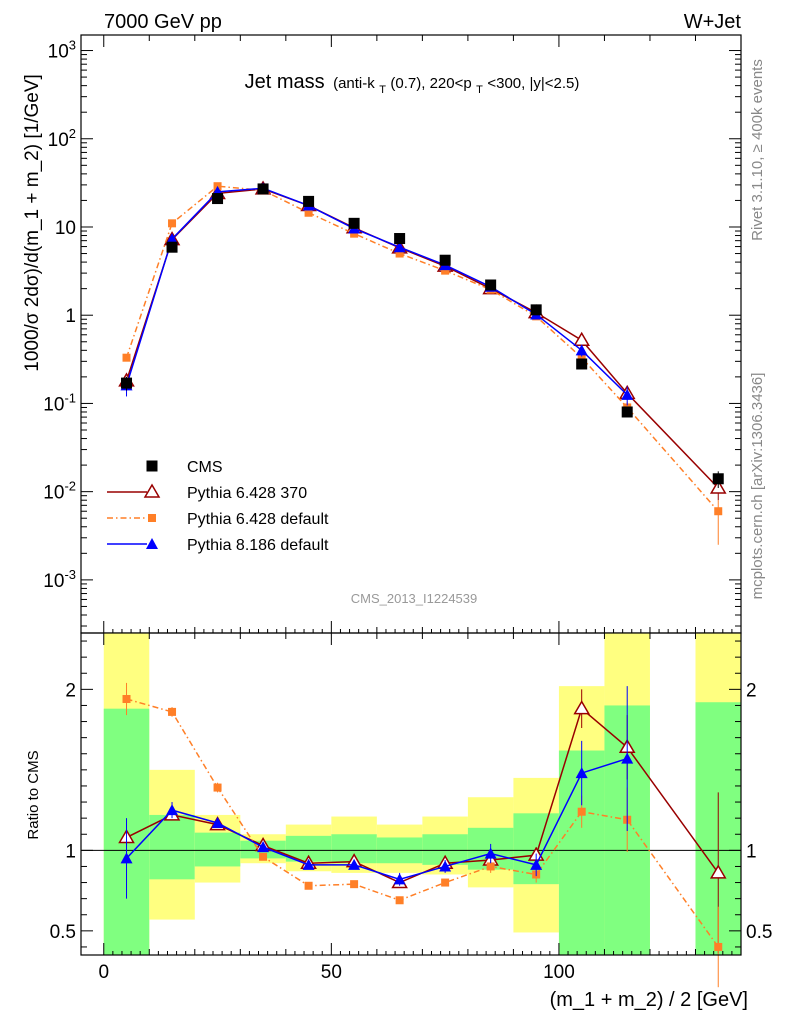  I want to click on ratio-ytick-label-right: 2, so click(751, 690).